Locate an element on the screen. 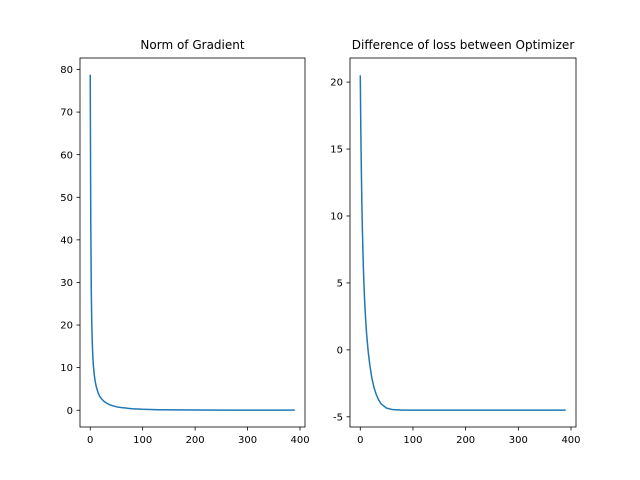 Image resolution: width=640 pixels, height=480 pixels. y-tick-label: 5 is located at coordinates (340, 284).